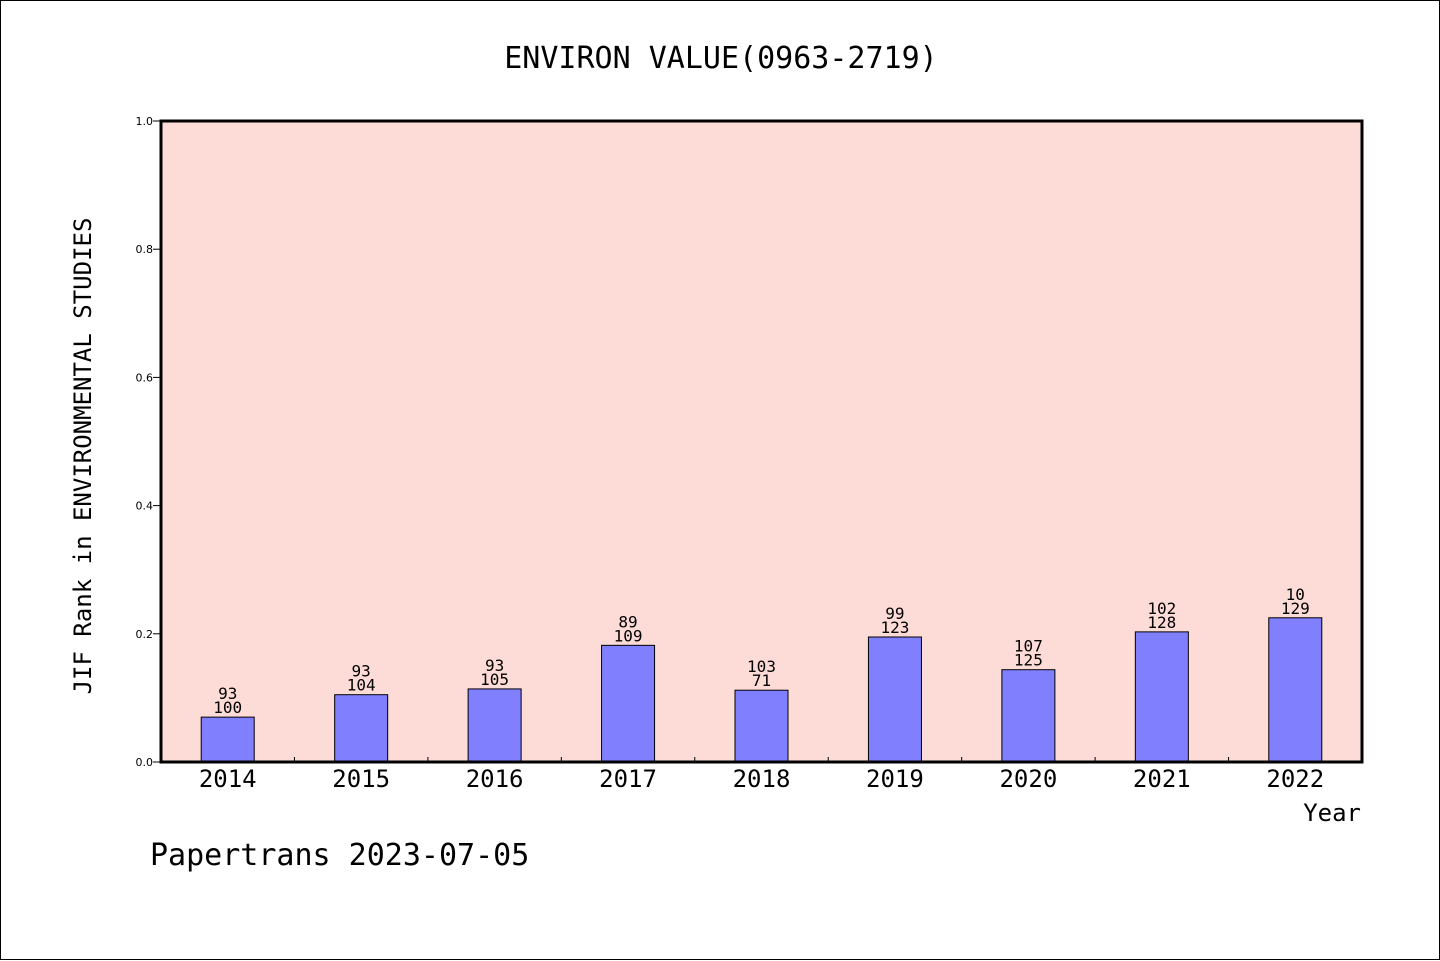 This screenshot has height=961, width=1440. I want to click on x-axis-label: Year, so click(1332, 813).